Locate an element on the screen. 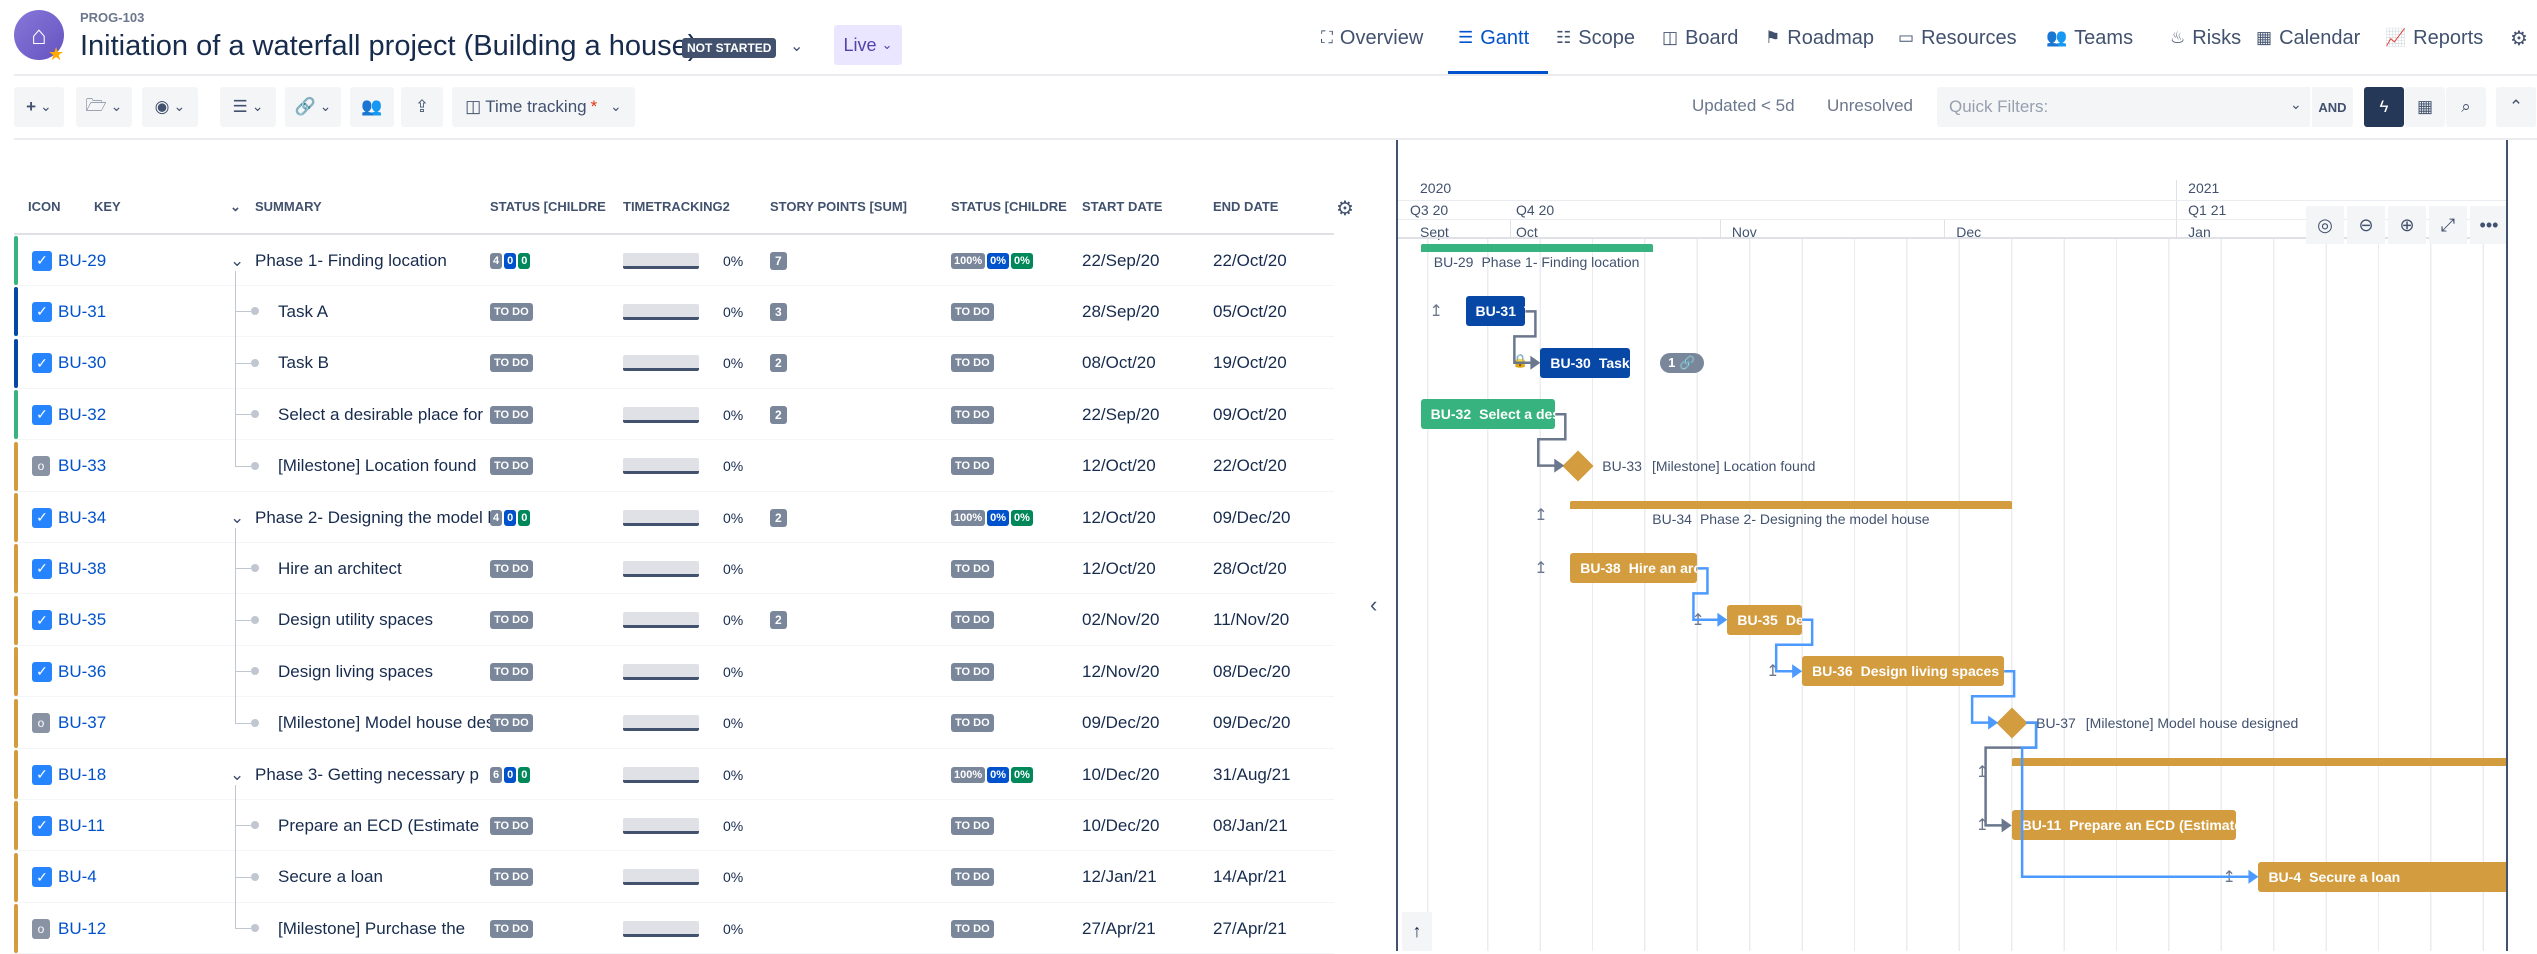 The width and height of the screenshot is (2537, 954). infobar is located at coordinates (2521, 545).